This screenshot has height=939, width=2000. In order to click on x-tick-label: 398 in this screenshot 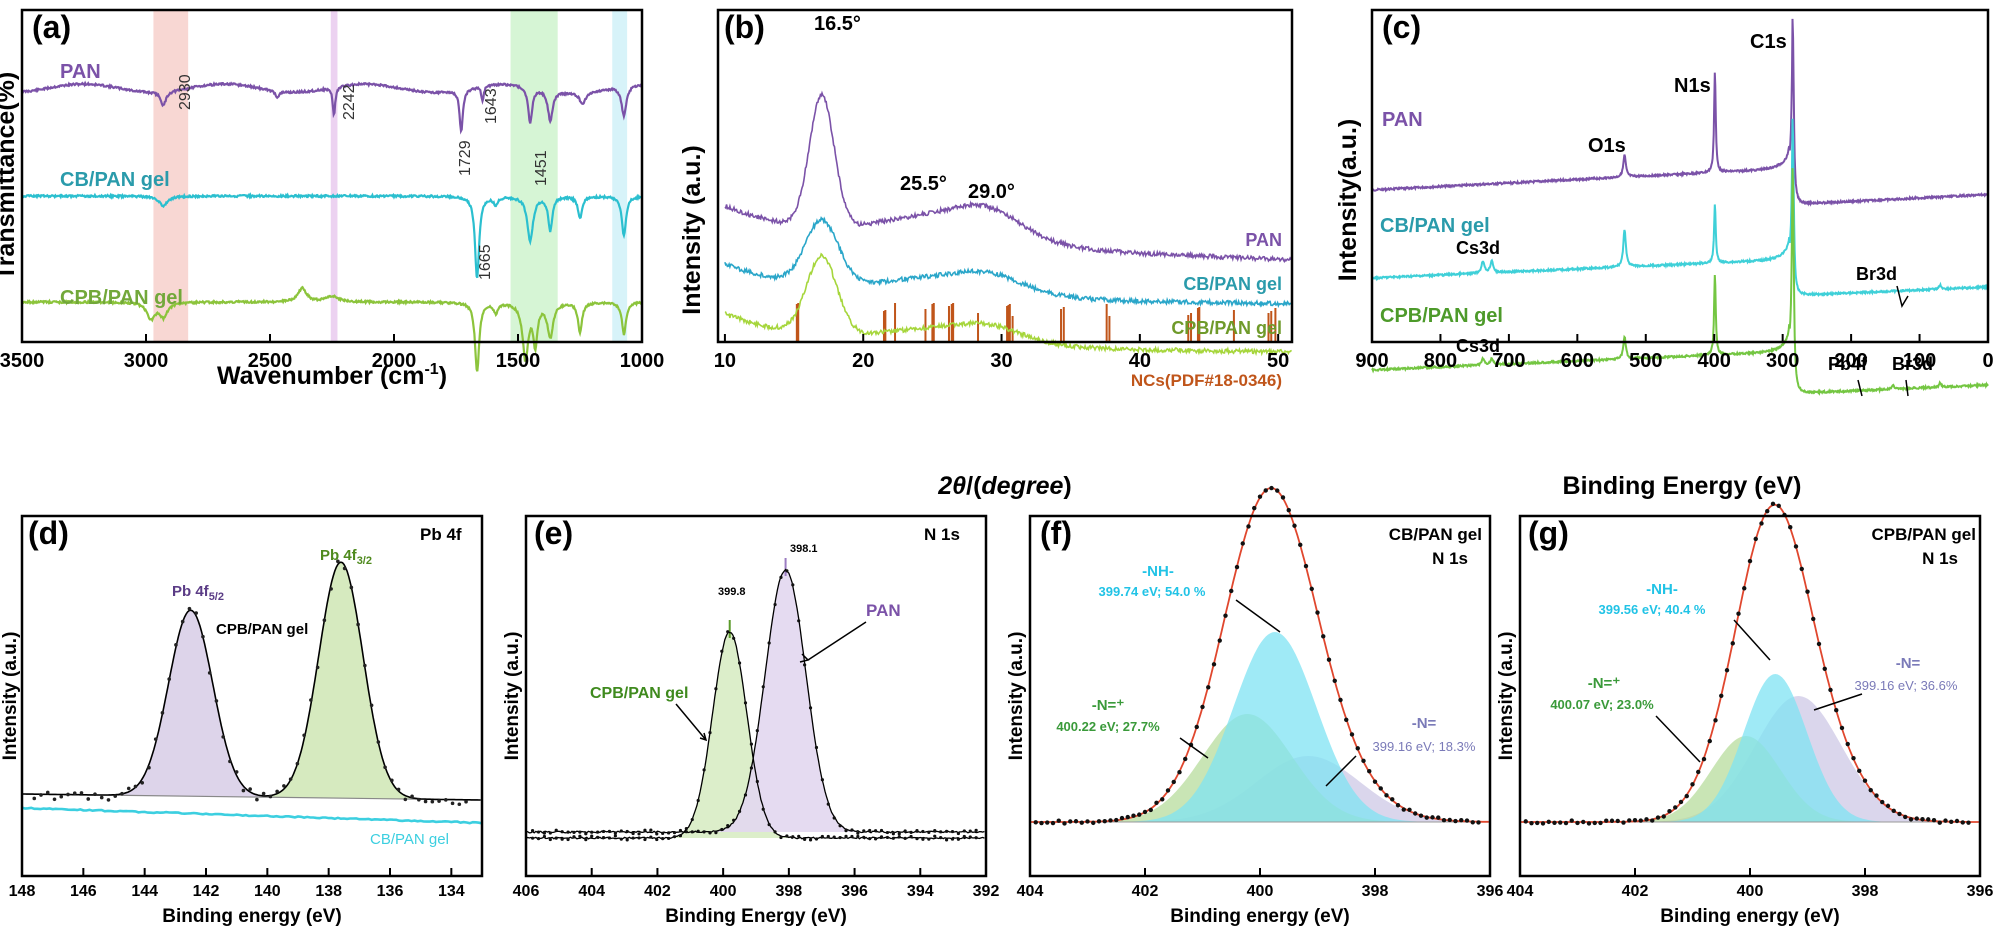, I will do `click(1865, 891)`.